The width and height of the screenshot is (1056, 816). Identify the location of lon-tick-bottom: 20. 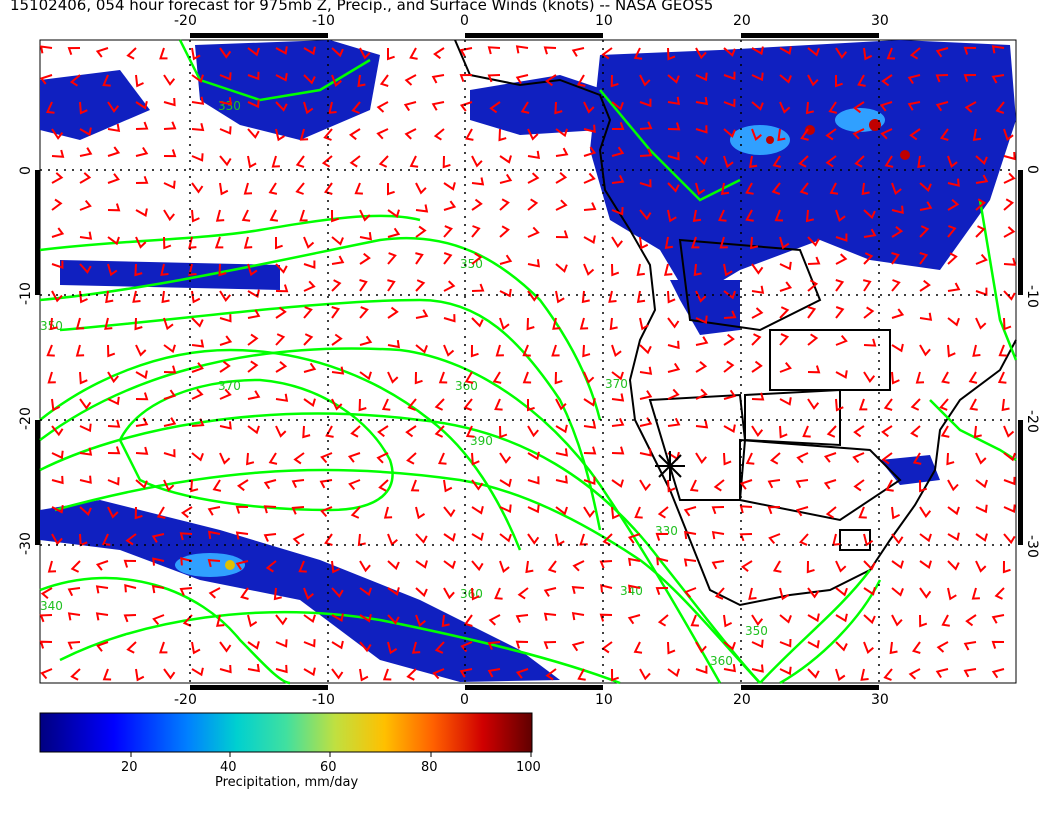
(742, 700).